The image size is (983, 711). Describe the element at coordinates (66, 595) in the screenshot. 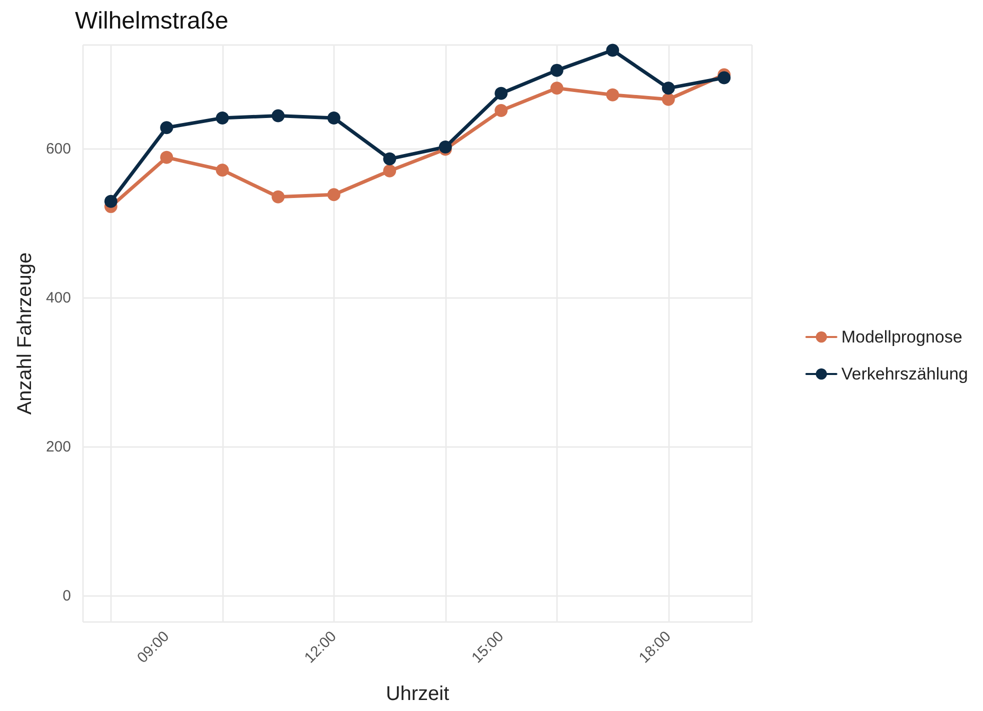

I see `y-tick-label: 0` at that location.